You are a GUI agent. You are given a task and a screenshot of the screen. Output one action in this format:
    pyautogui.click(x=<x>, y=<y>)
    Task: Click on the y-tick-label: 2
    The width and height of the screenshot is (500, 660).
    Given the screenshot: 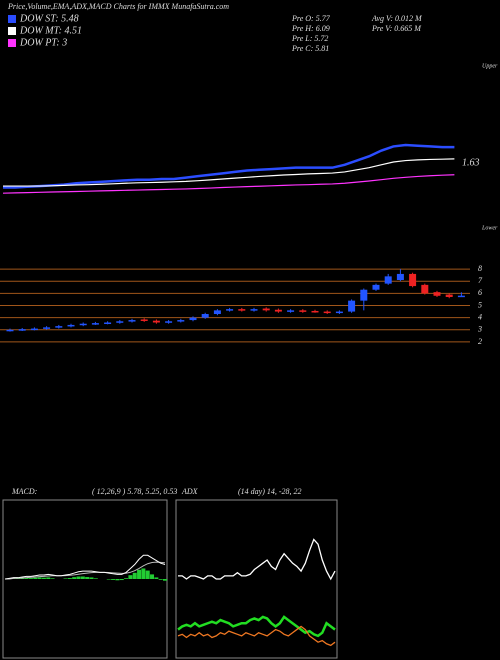 What is the action you would take?
    pyautogui.click(x=480, y=341)
    